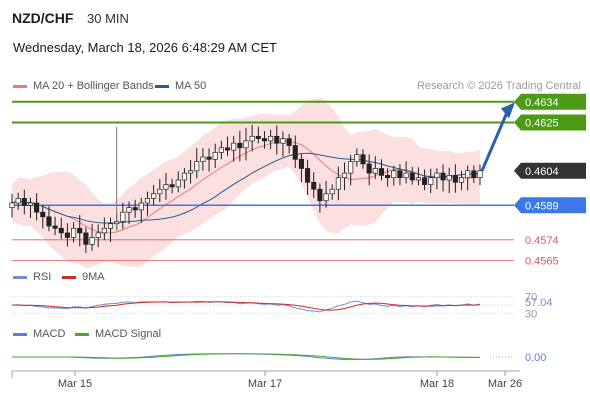 Image resolution: width=590 pixels, height=400 pixels. Describe the element at coordinates (162, 86) in the screenshot. I see `ma50-swatch` at that location.